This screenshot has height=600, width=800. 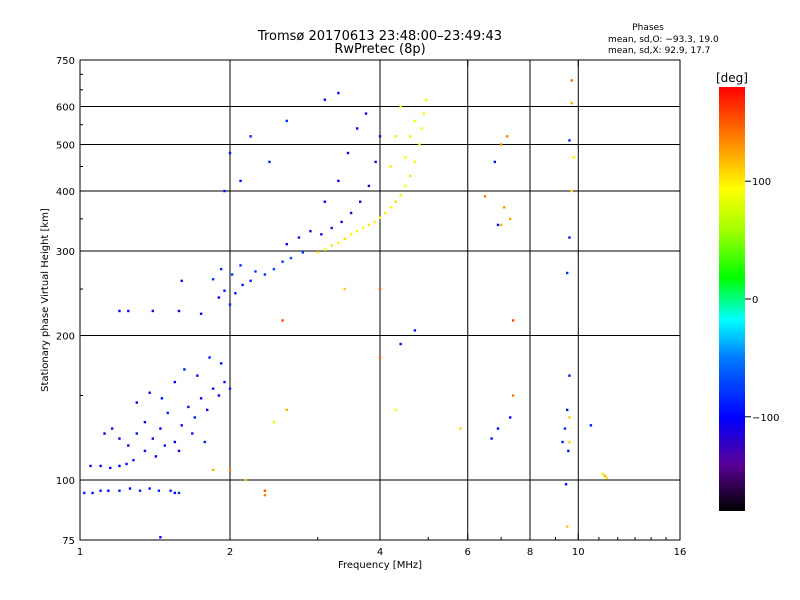 What do you see at coordinates (530, 552) in the screenshot?
I see `x-tick-label: 8` at bounding box center [530, 552].